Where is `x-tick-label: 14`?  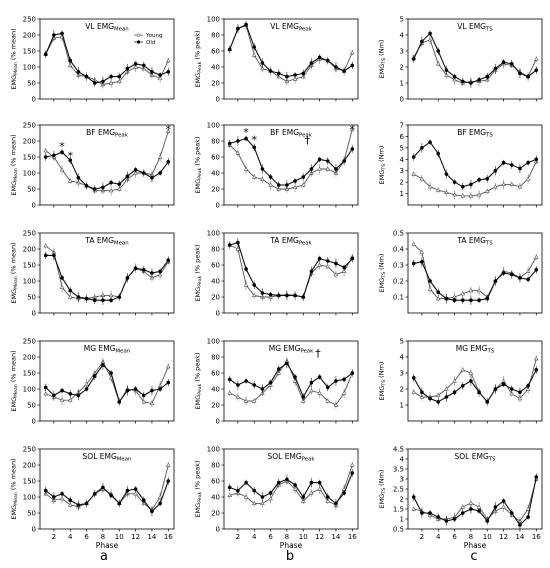
x-tick-label: 14 is located at coordinates (151, 537).